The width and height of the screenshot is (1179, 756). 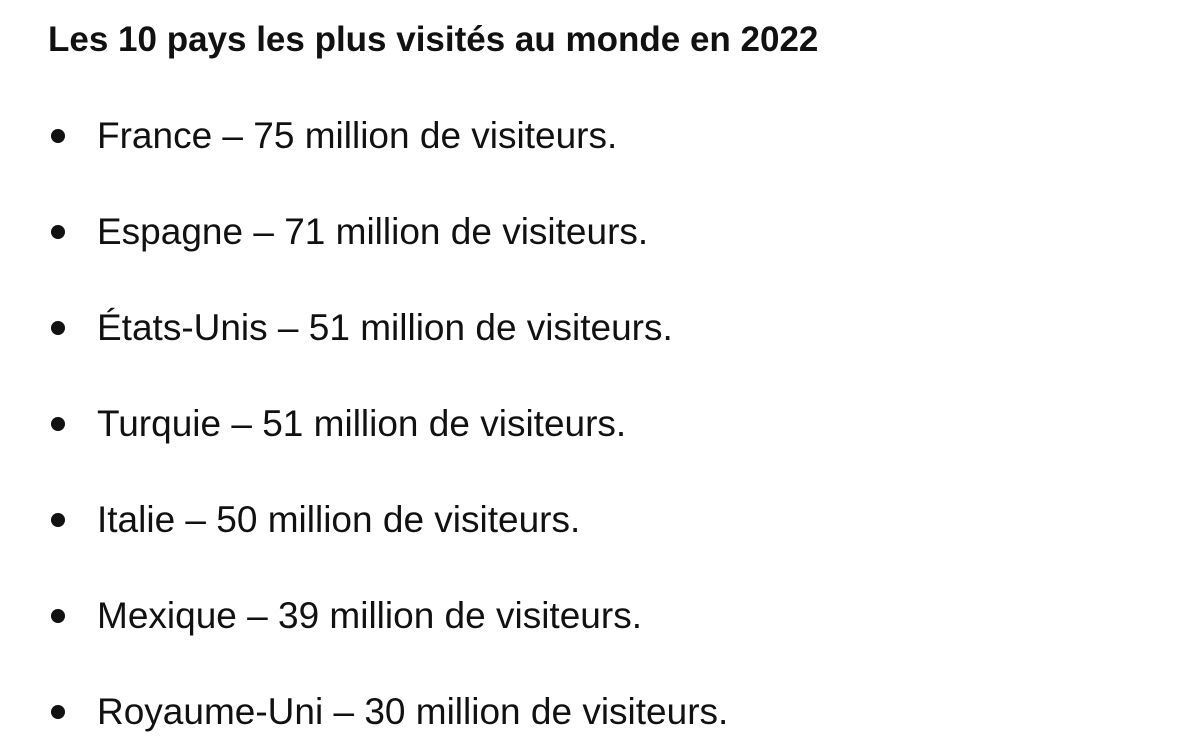 I want to click on list-item: Espagne – 71 million de visiteurs., so click(x=589, y=232).